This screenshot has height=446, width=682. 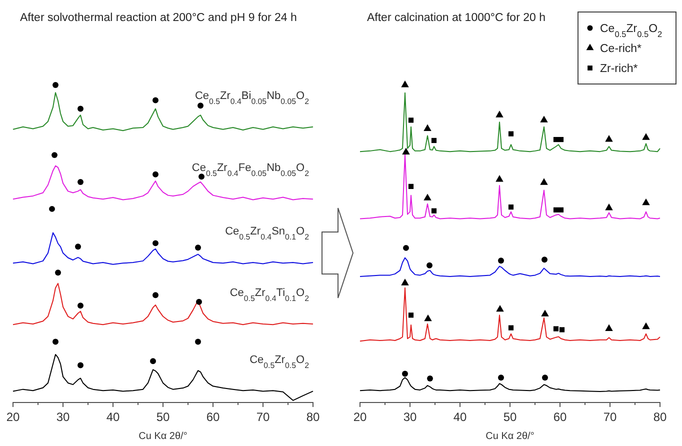 I want to click on series-label: Ce$_{0.5}$Zr$_{0.4}$Sn$_{0.1}$O$_{2}$, so click(x=267, y=234).